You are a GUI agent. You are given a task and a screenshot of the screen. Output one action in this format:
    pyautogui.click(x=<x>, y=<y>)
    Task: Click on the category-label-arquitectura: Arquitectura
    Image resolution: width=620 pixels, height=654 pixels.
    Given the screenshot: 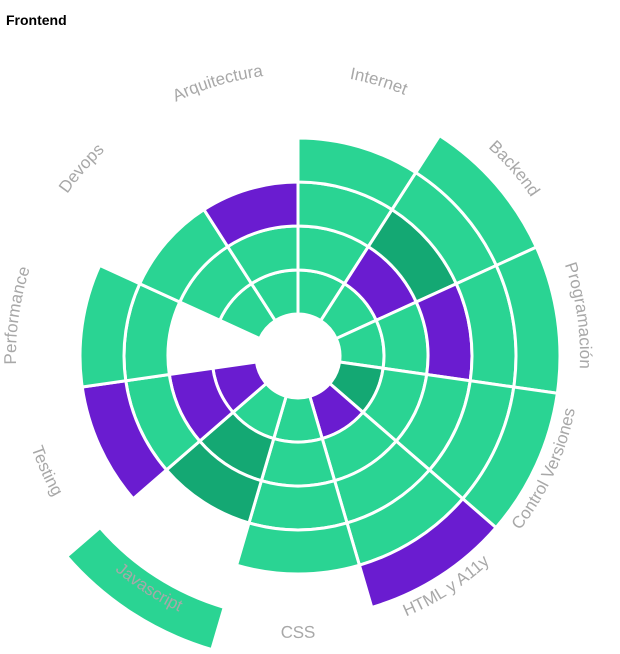 What is the action you would take?
    pyautogui.click(x=216, y=83)
    